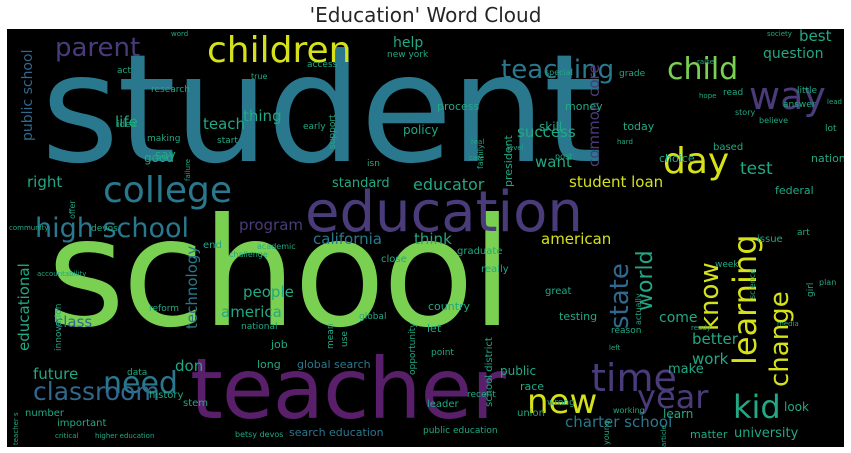 Image resolution: width=851 pixels, height=453 pixels. Describe the element at coordinates (333, 131) in the screenshot. I see `word-support: support` at that location.